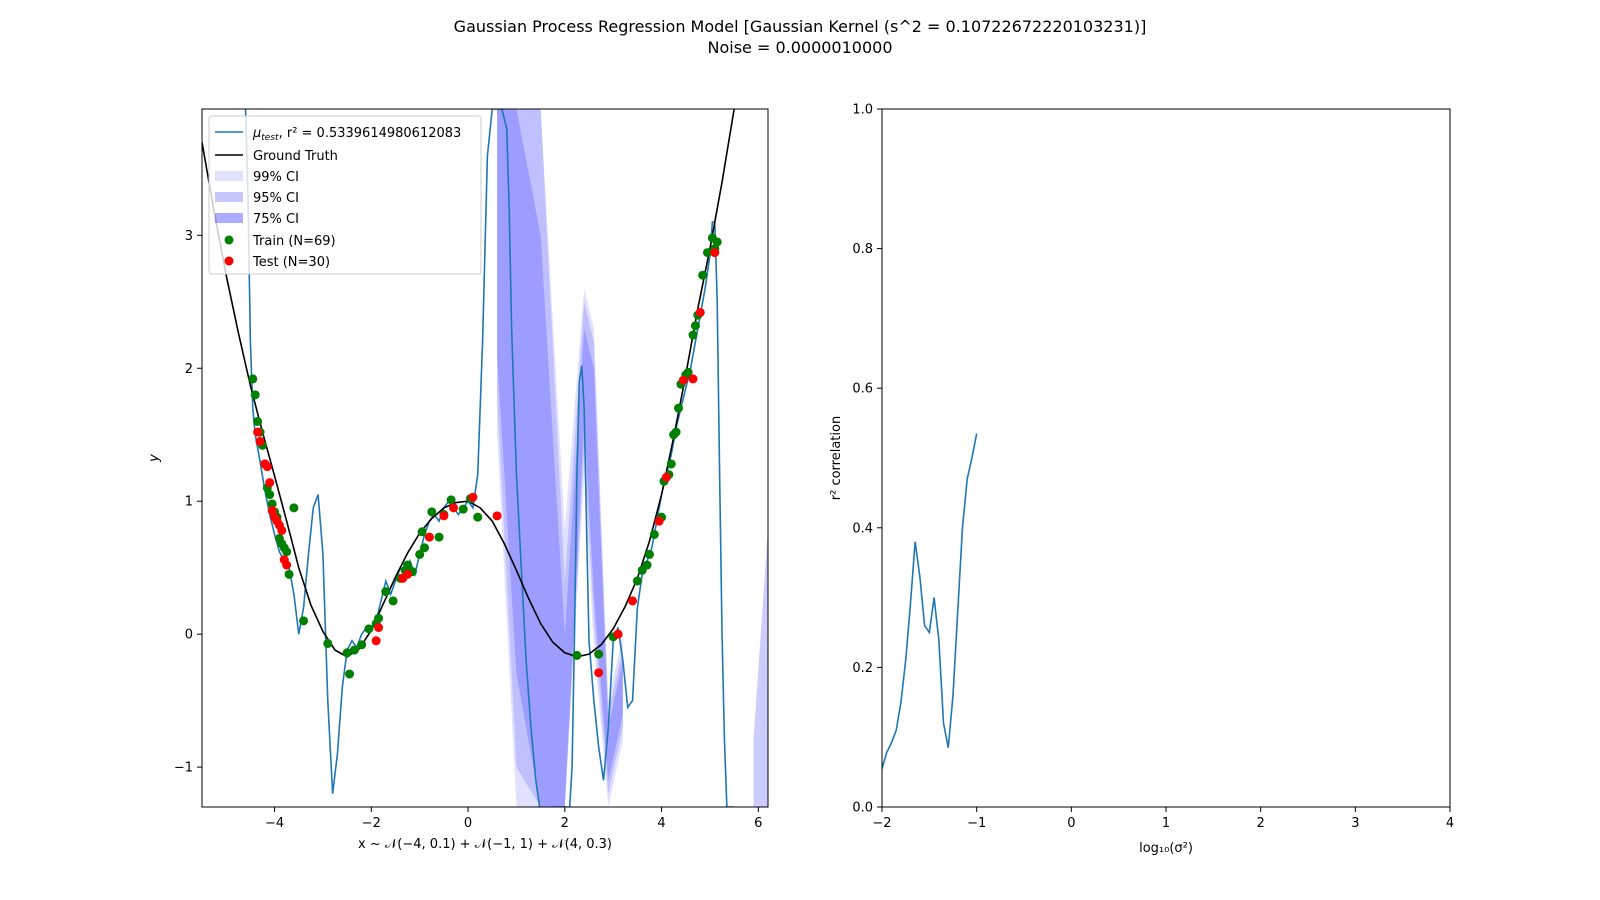  I want to click on x-tick-label: −2, so click(371, 823).